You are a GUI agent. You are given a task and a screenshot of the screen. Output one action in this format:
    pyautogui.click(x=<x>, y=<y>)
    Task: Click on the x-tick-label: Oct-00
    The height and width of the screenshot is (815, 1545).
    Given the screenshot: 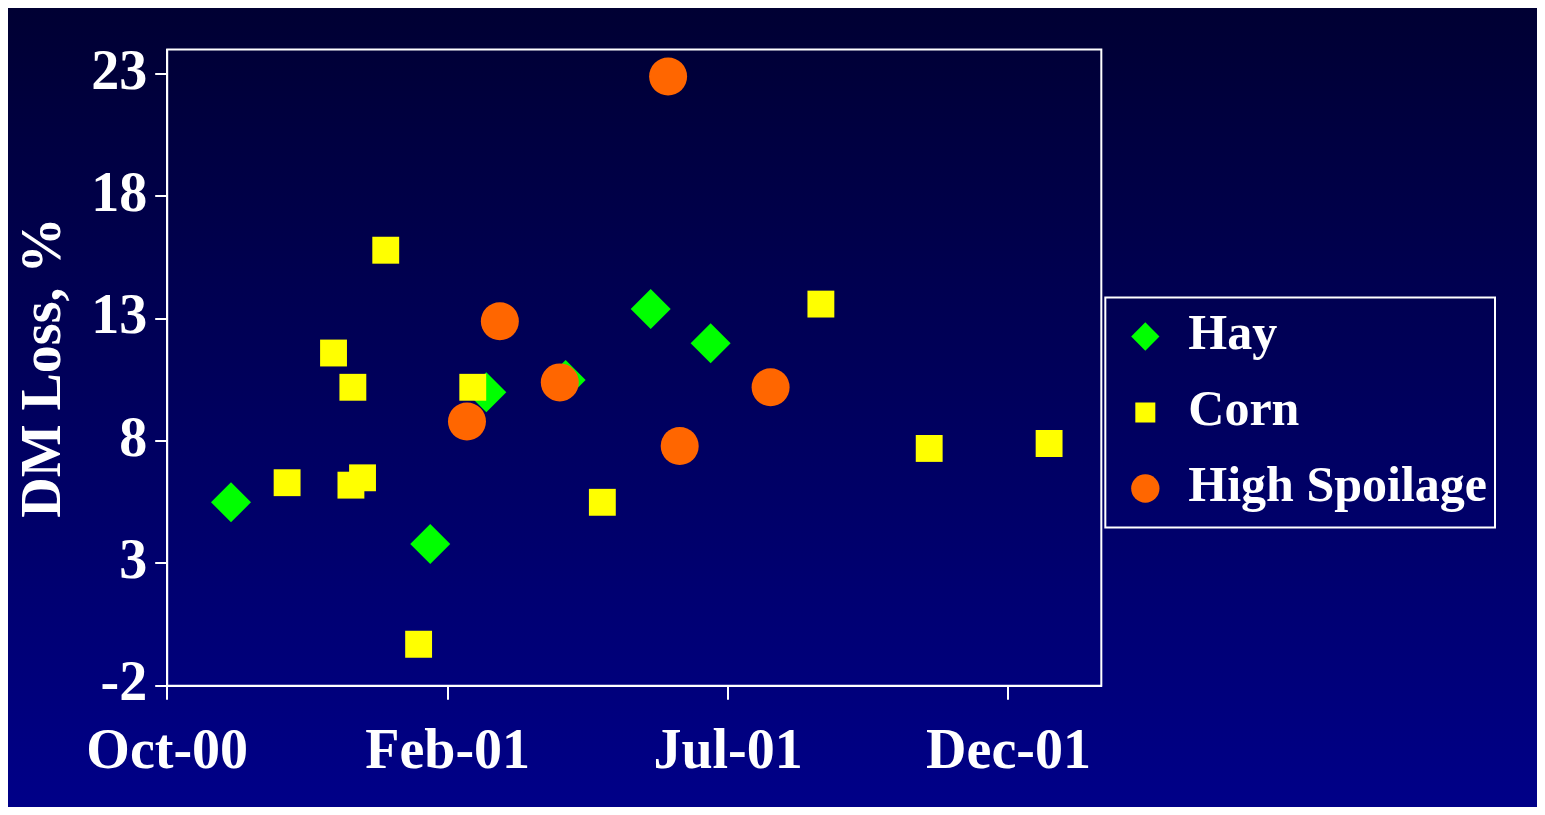 What is the action you would take?
    pyautogui.click(x=167, y=748)
    